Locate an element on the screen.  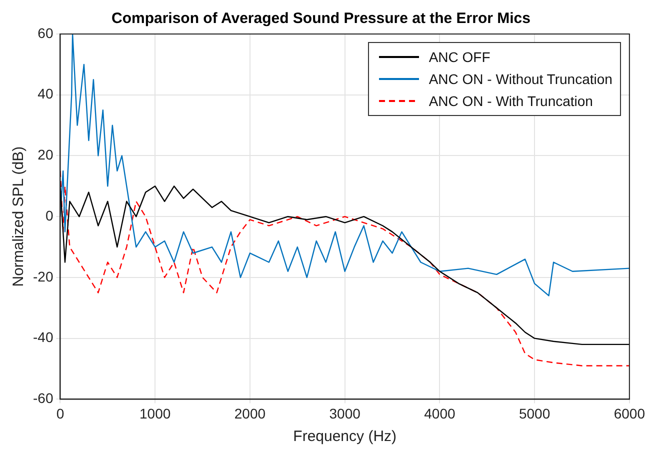
legend-label: ANC OFF is located at coordinates (459, 57).